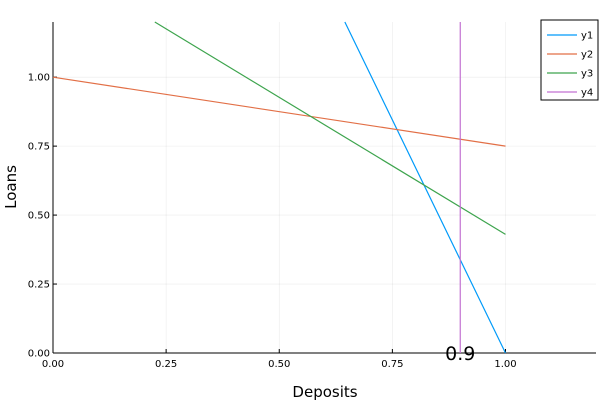 This screenshot has height=400, width=600. I want to click on x-axis-label: Deposits, so click(324, 391).